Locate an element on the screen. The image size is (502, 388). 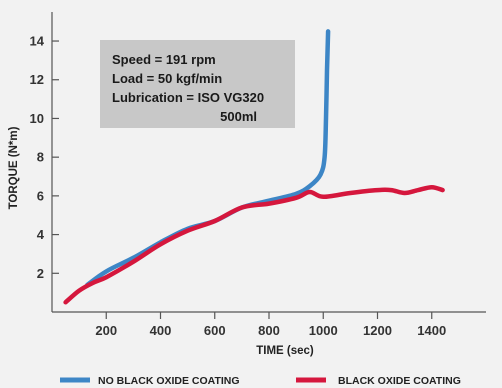
x-tick-label: 600 is located at coordinates (215, 330).